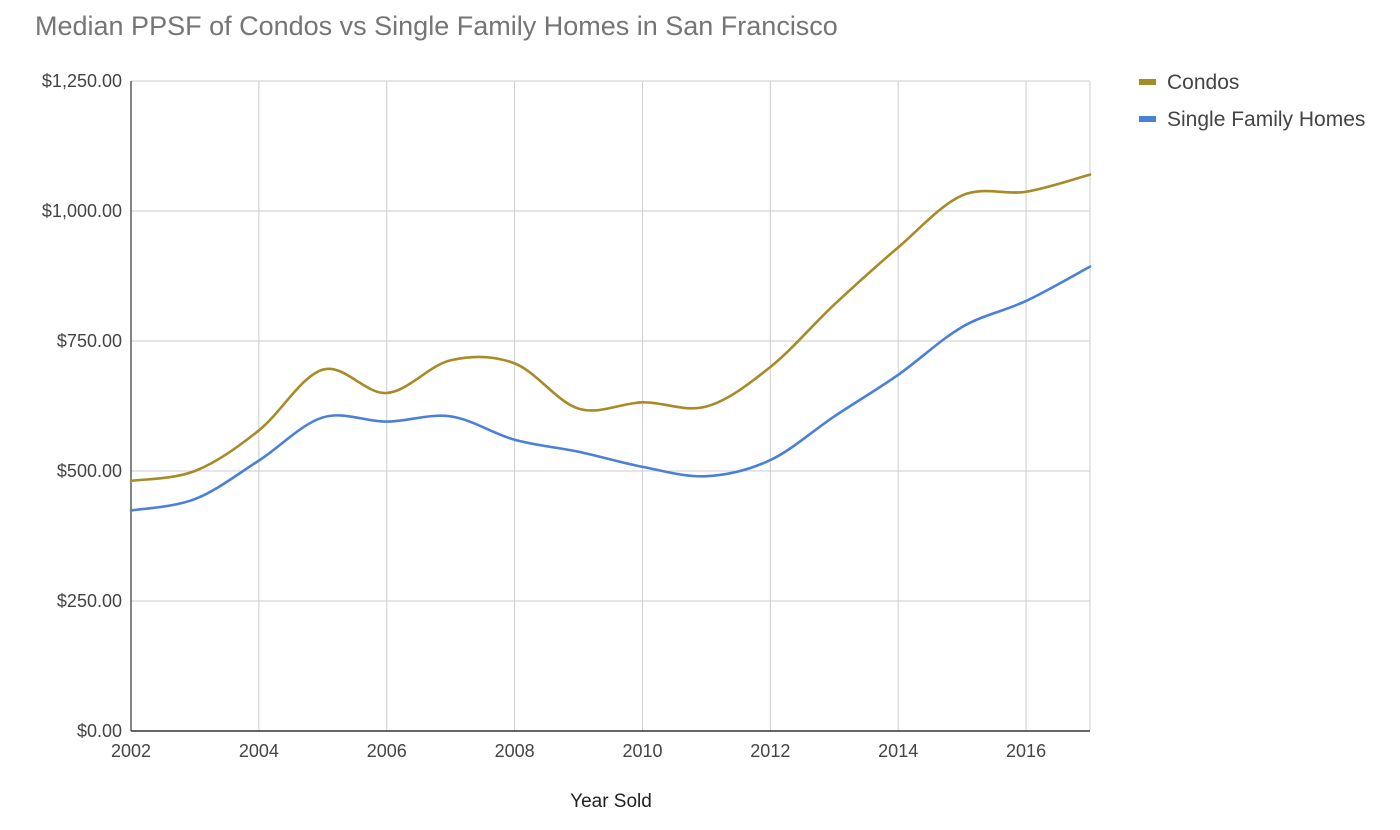 This screenshot has width=1400, height=830. I want to click on x-axis-title: Year Sold, so click(611, 801).